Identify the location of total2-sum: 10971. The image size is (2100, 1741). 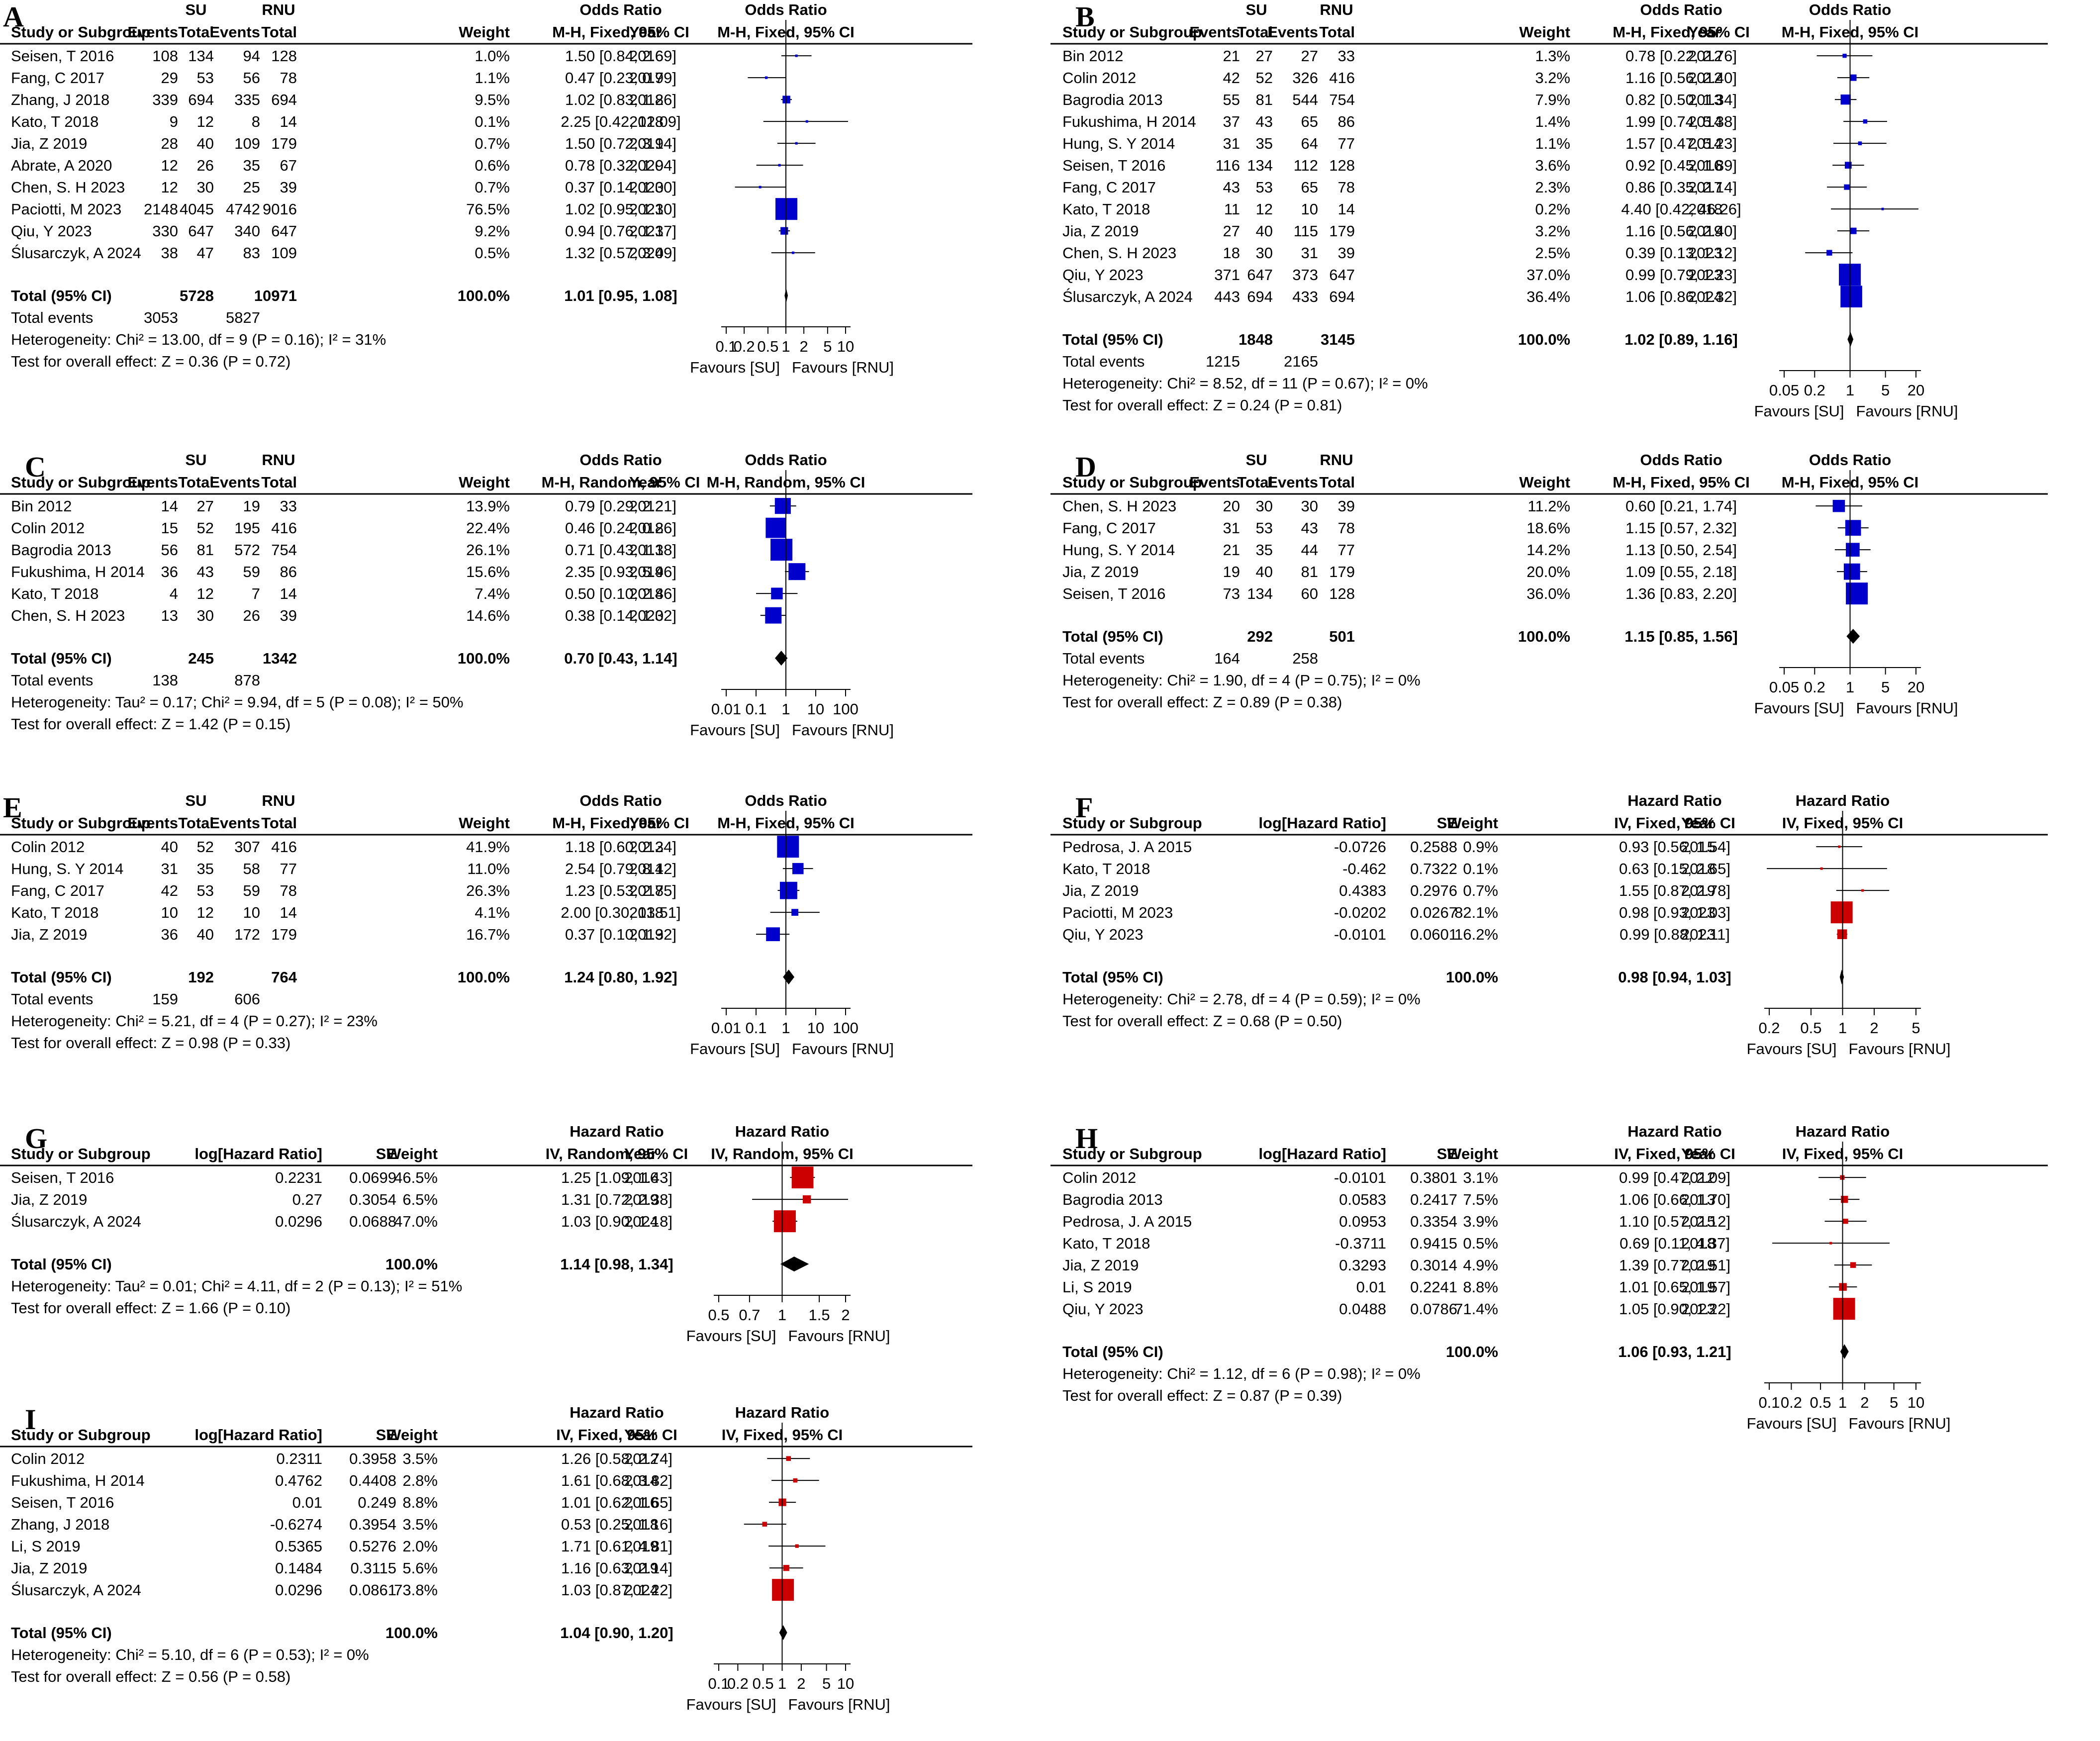
(275, 296).